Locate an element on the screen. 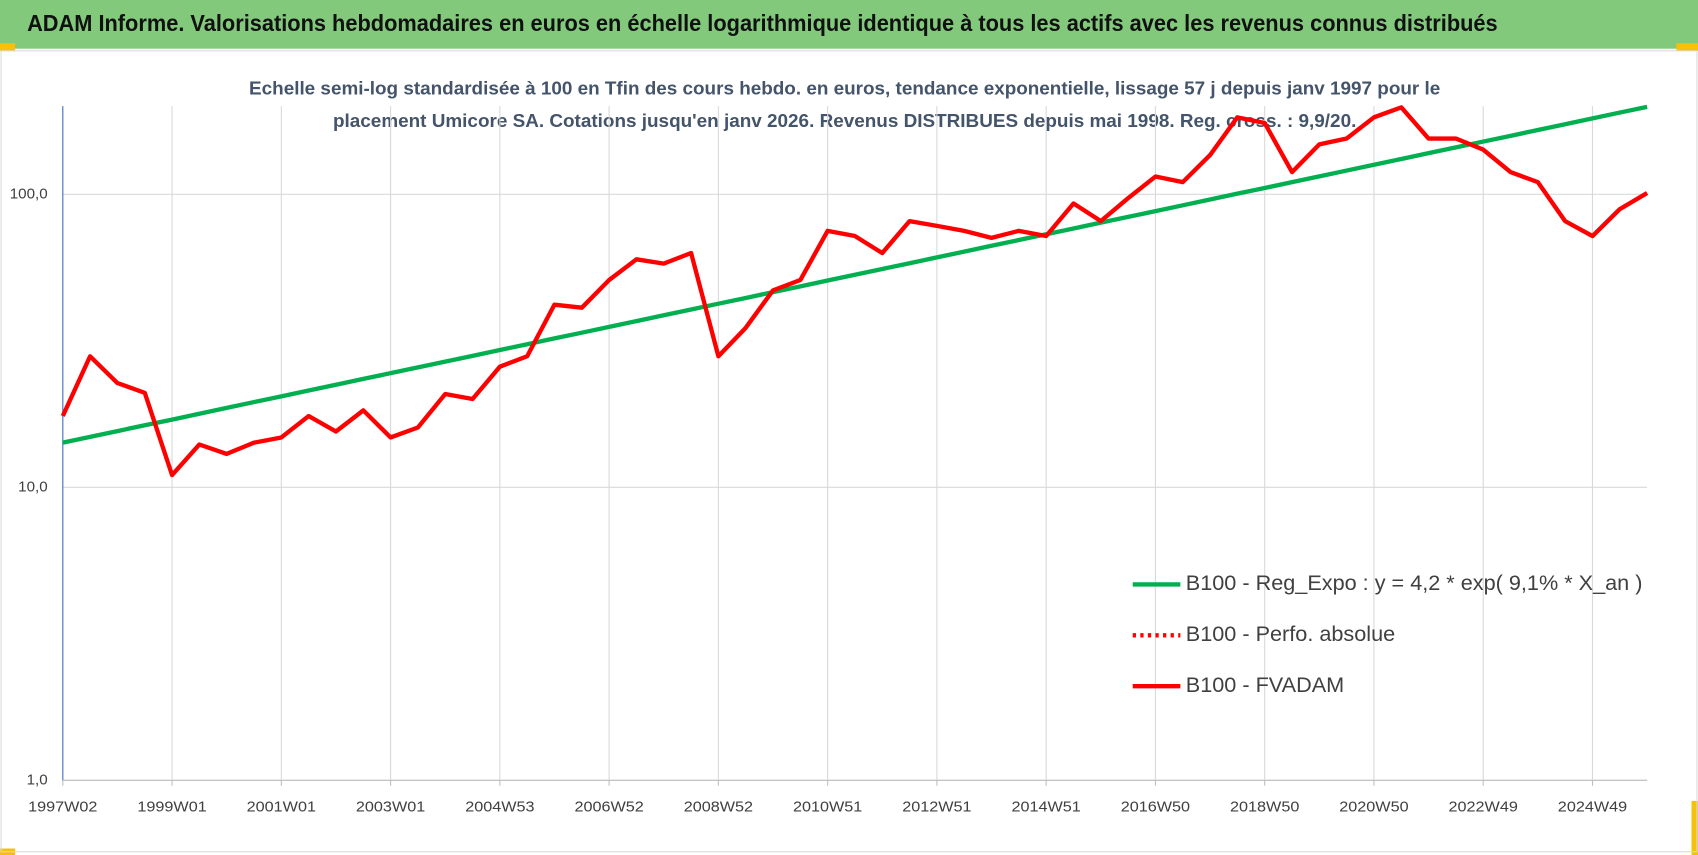 Image resolution: width=1698 pixels, height=855 pixels. y-tick-label: 10,0 is located at coordinates (32, 486).